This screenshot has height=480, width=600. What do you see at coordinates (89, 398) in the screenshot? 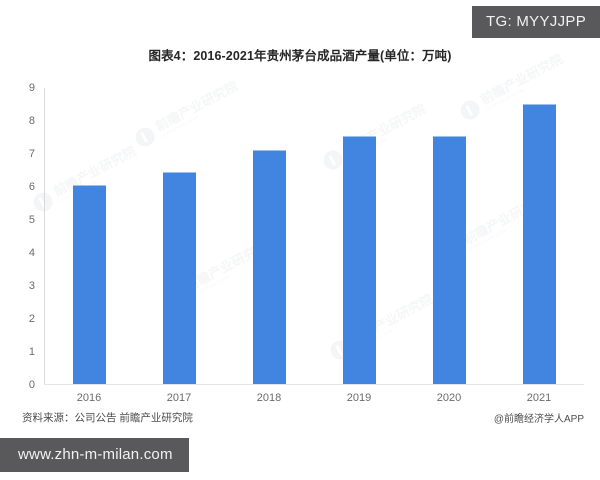
I see `x-axis-tick-label: 2016` at bounding box center [89, 398].